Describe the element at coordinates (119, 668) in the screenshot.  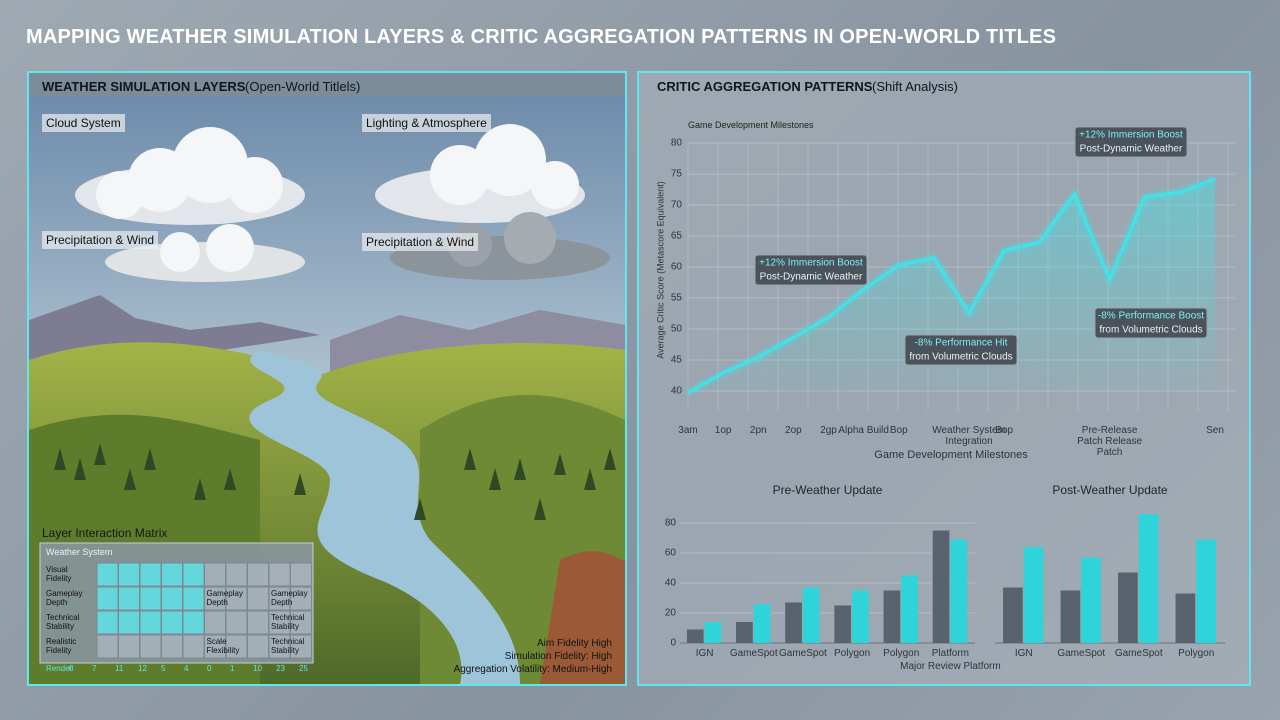
I see `matrix-scale: 11` at that location.